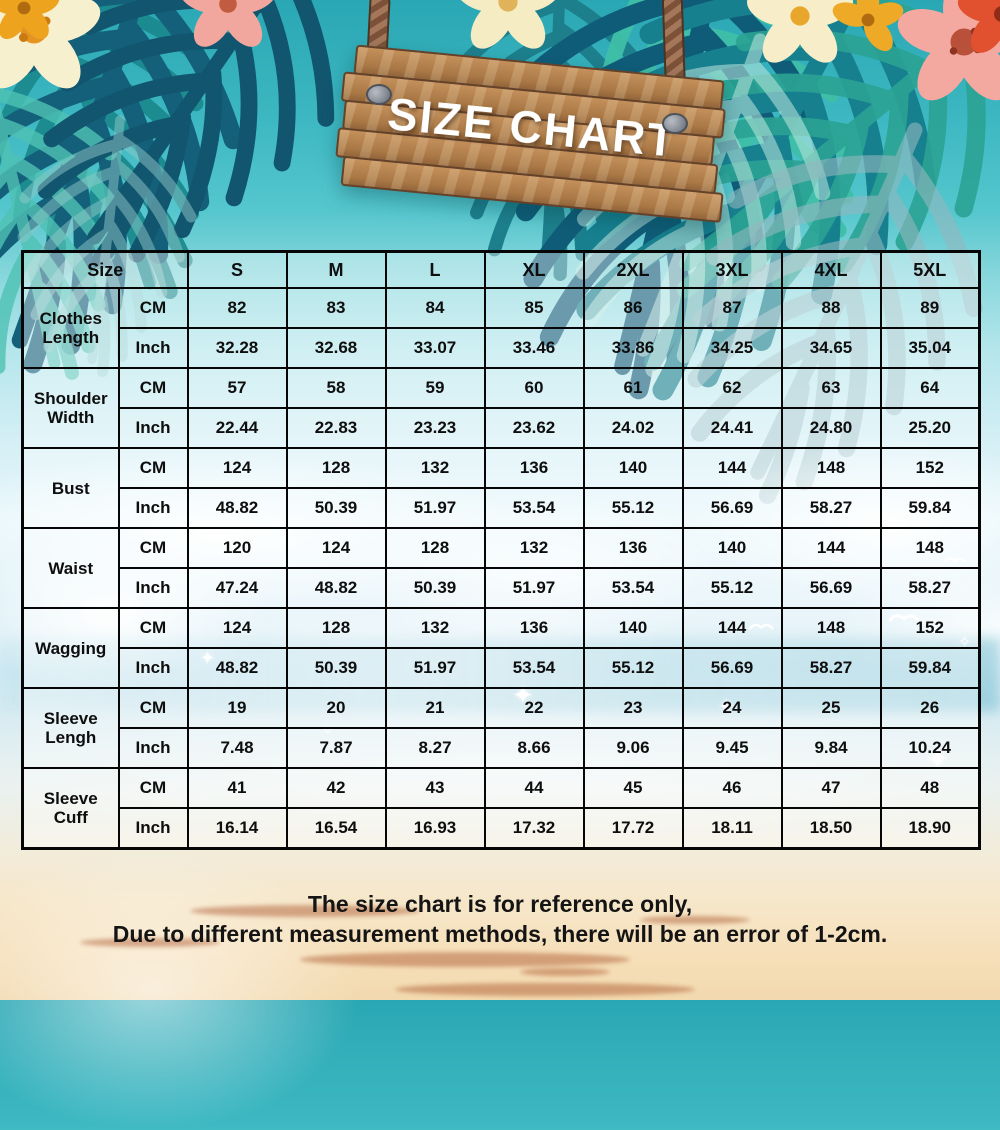 This screenshot has height=1130, width=1000. I want to click on cm-value-cell: 136, so click(534, 468).